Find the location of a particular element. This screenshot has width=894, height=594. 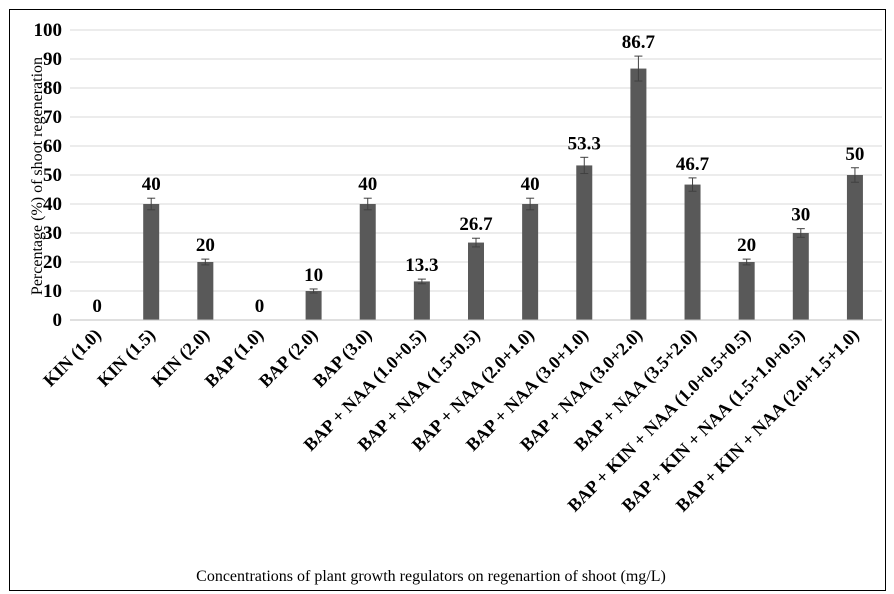

data-label: 13.3 is located at coordinates (421, 265).